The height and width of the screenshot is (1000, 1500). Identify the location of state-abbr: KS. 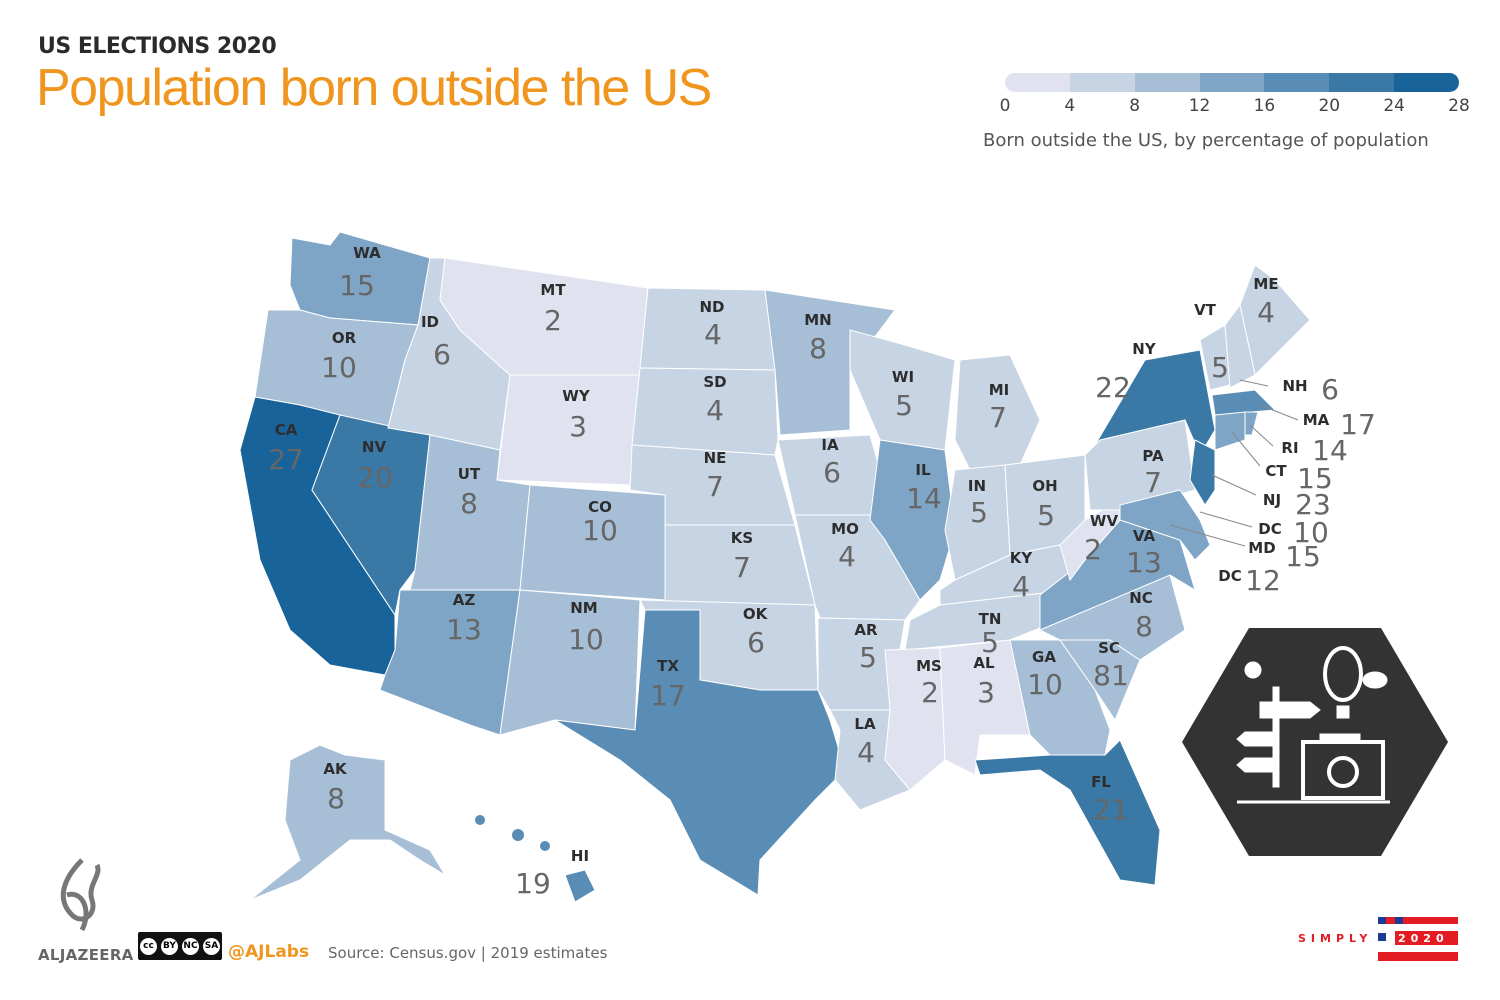
(742, 538).